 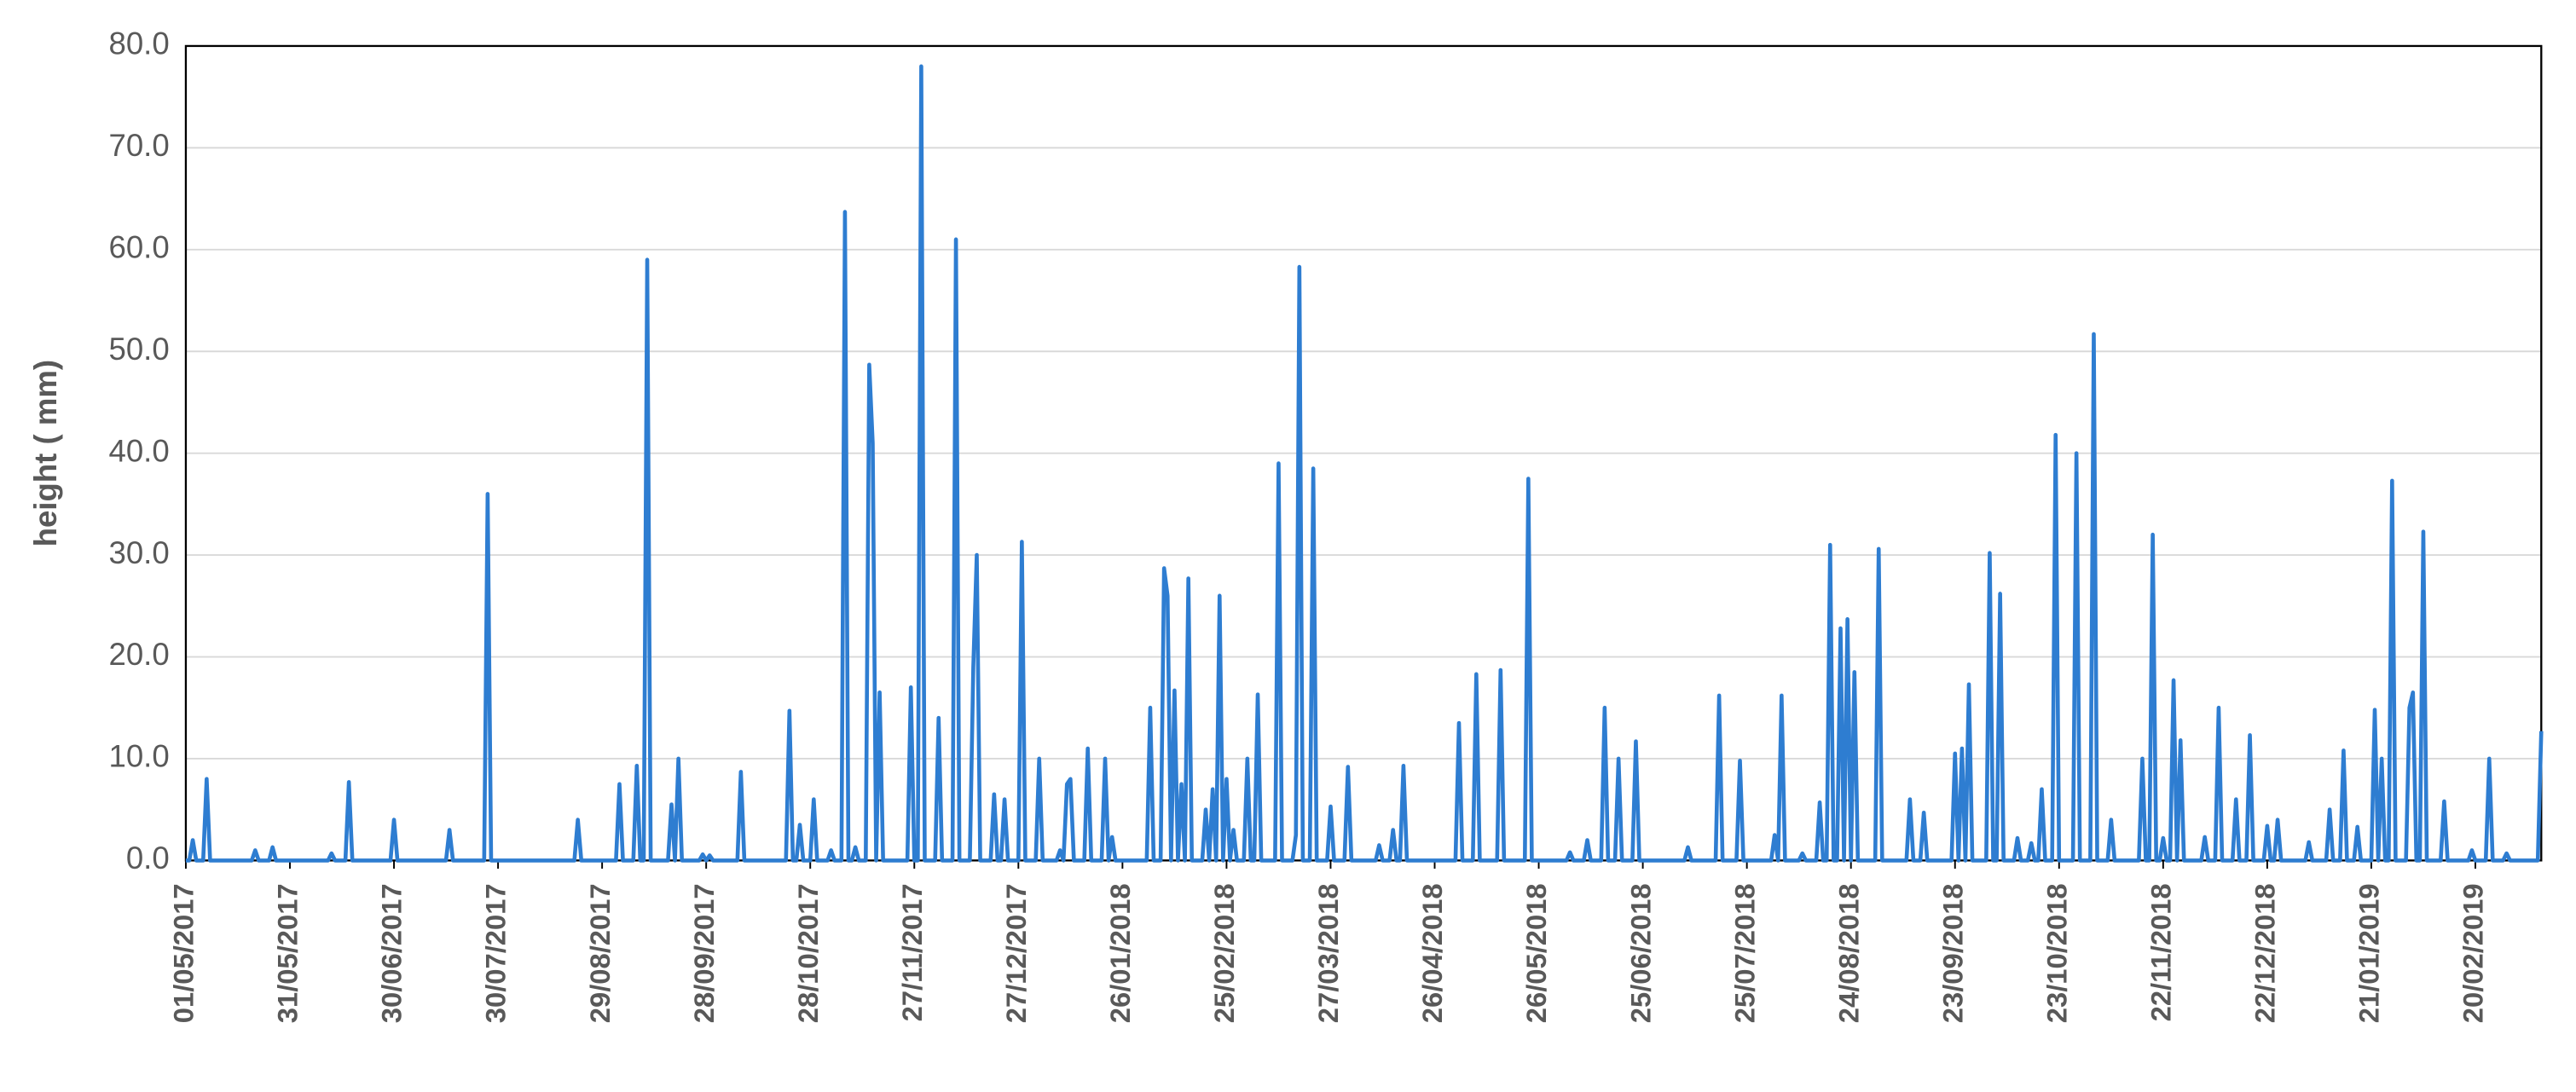 What do you see at coordinates (1120, 953) in the screenshot?
I see `x-tick-label: 26/01/2018` at bounding box center [1120, 953].